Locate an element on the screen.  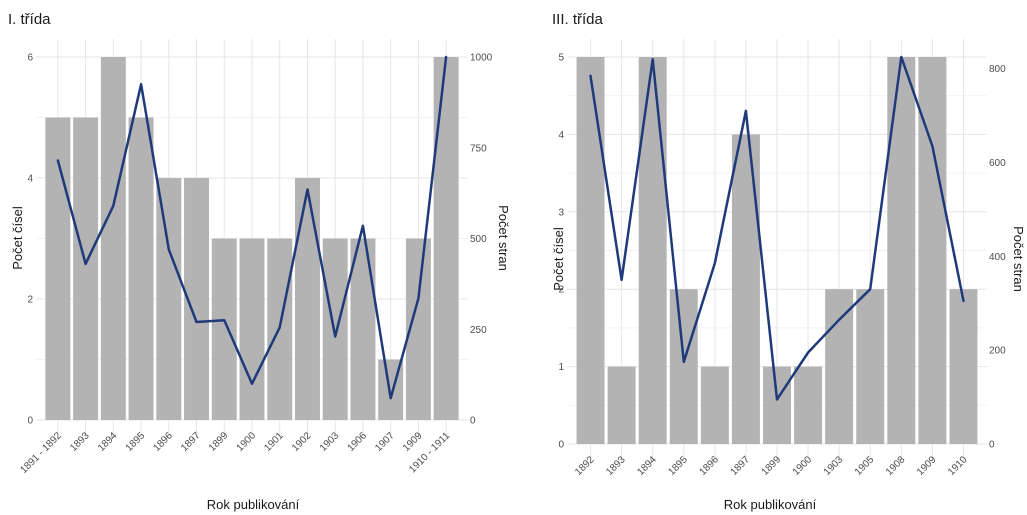
y2-tick-label: 200 is located at coordinates (997, 351).